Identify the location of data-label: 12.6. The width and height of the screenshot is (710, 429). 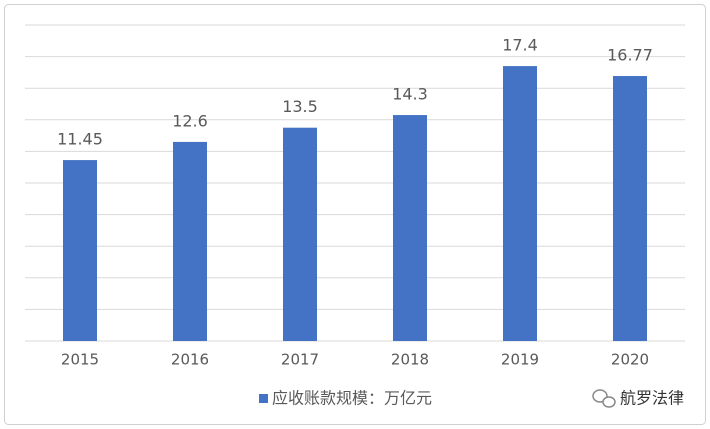
(190, 120).